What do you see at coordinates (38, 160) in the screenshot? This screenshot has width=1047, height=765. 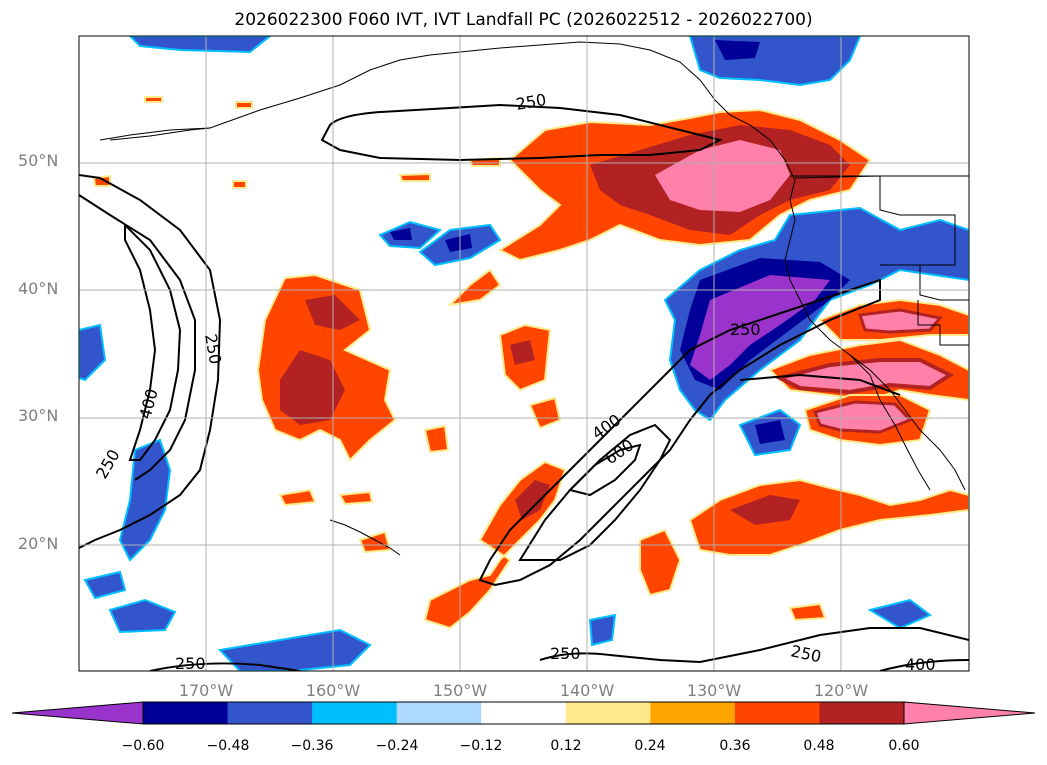 I see `lat-label-50n: 50°N` at bounding box center [38, 160].